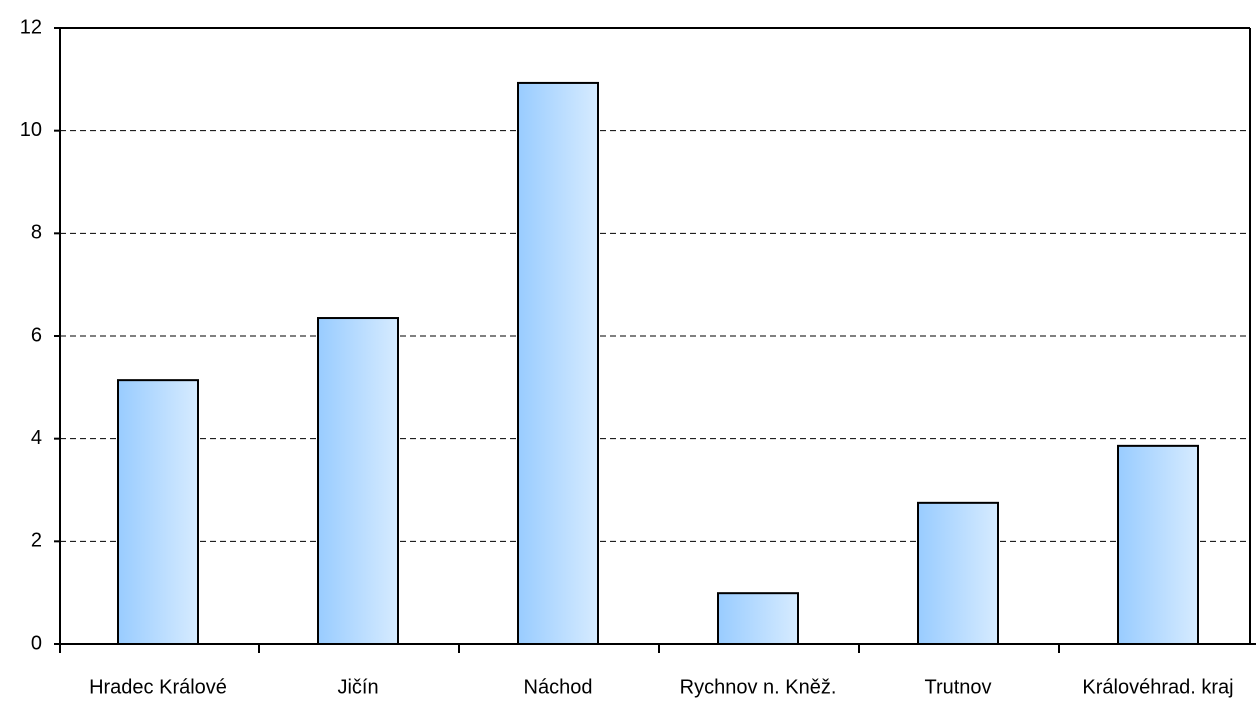 The image size is (1256, 702). What do you see at coordinates (36, 335) in the screenshot?
I see `y-tick-label: 6` at bounding box center [36, 335].